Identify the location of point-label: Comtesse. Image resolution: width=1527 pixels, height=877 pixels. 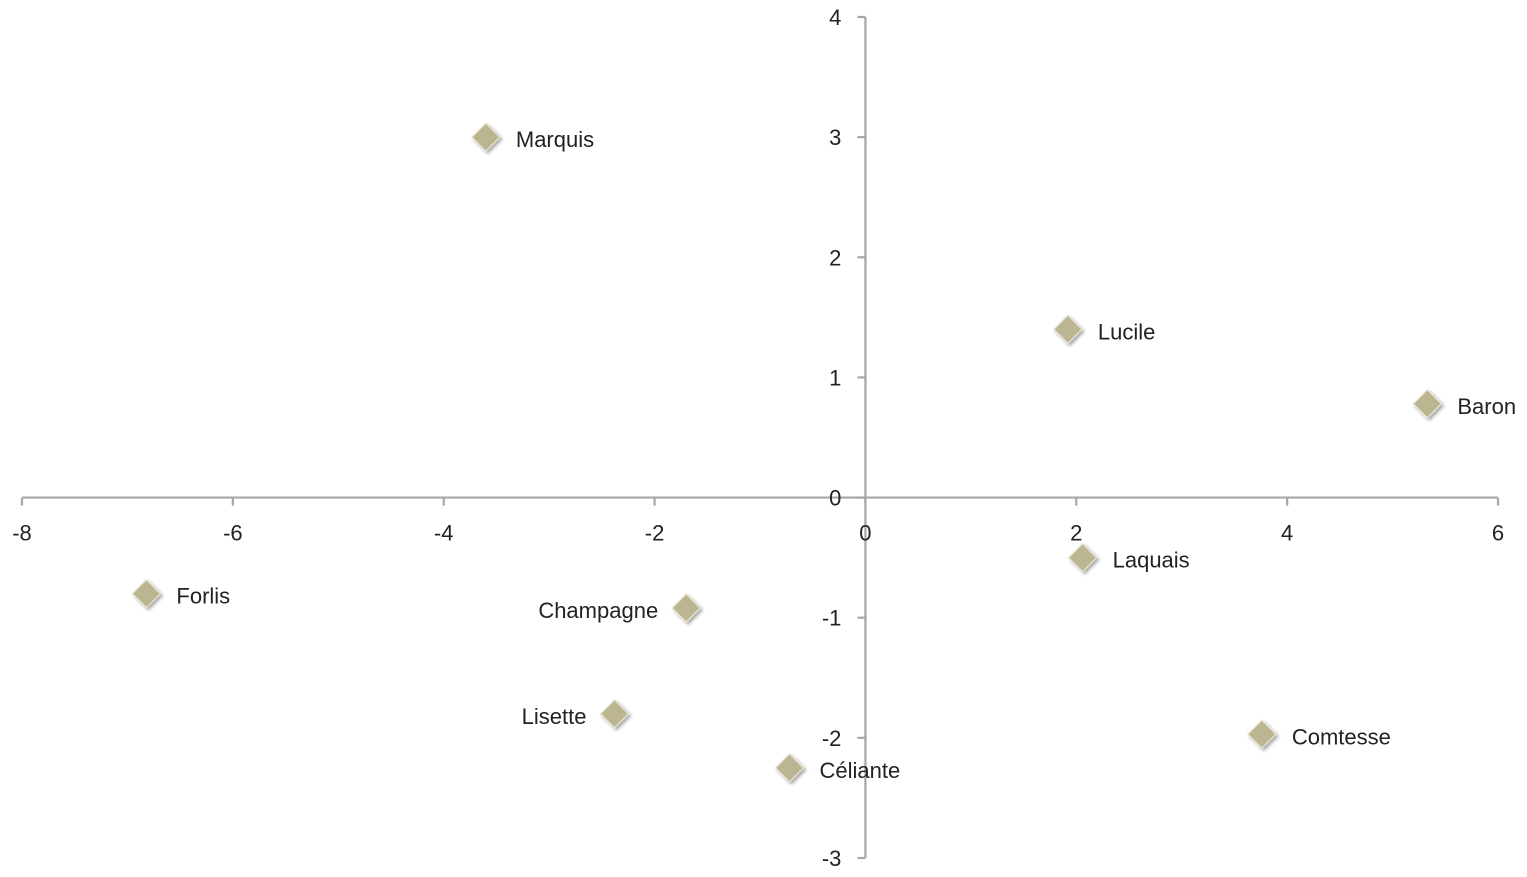
(1341, 736).